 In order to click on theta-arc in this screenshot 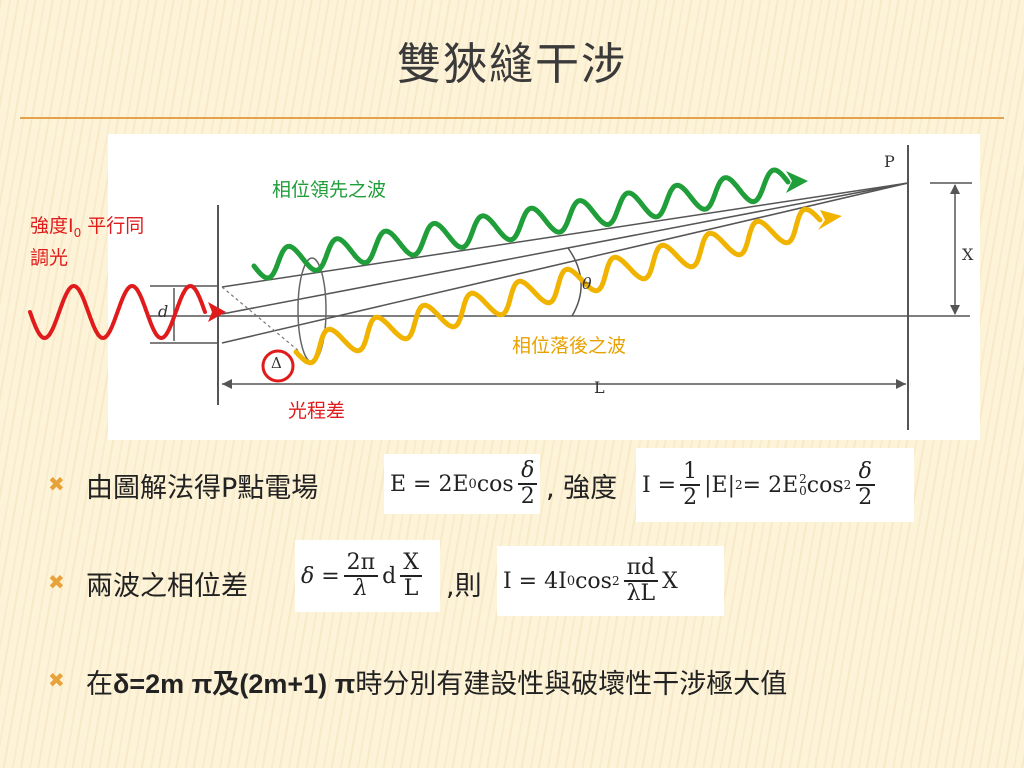, I will do `click(574, 282)`.